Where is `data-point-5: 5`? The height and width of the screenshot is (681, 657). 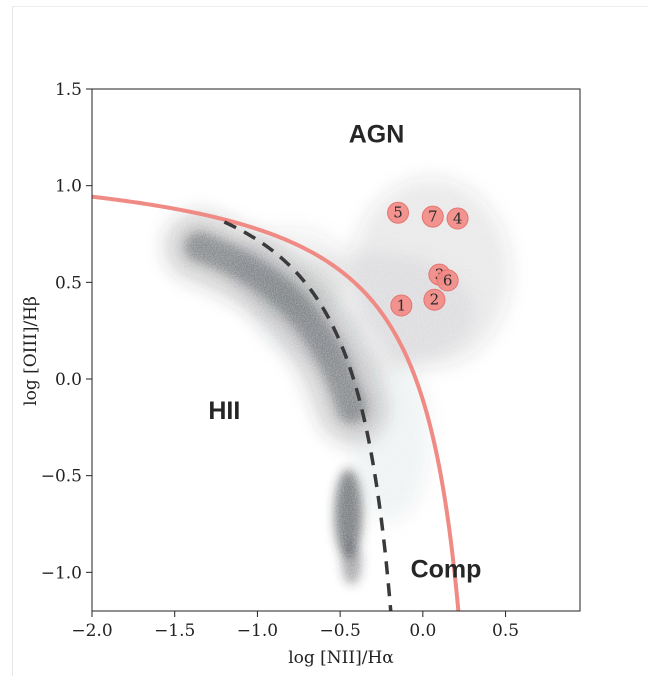
data-point-5: 5 is located at coordinates (398, 212).